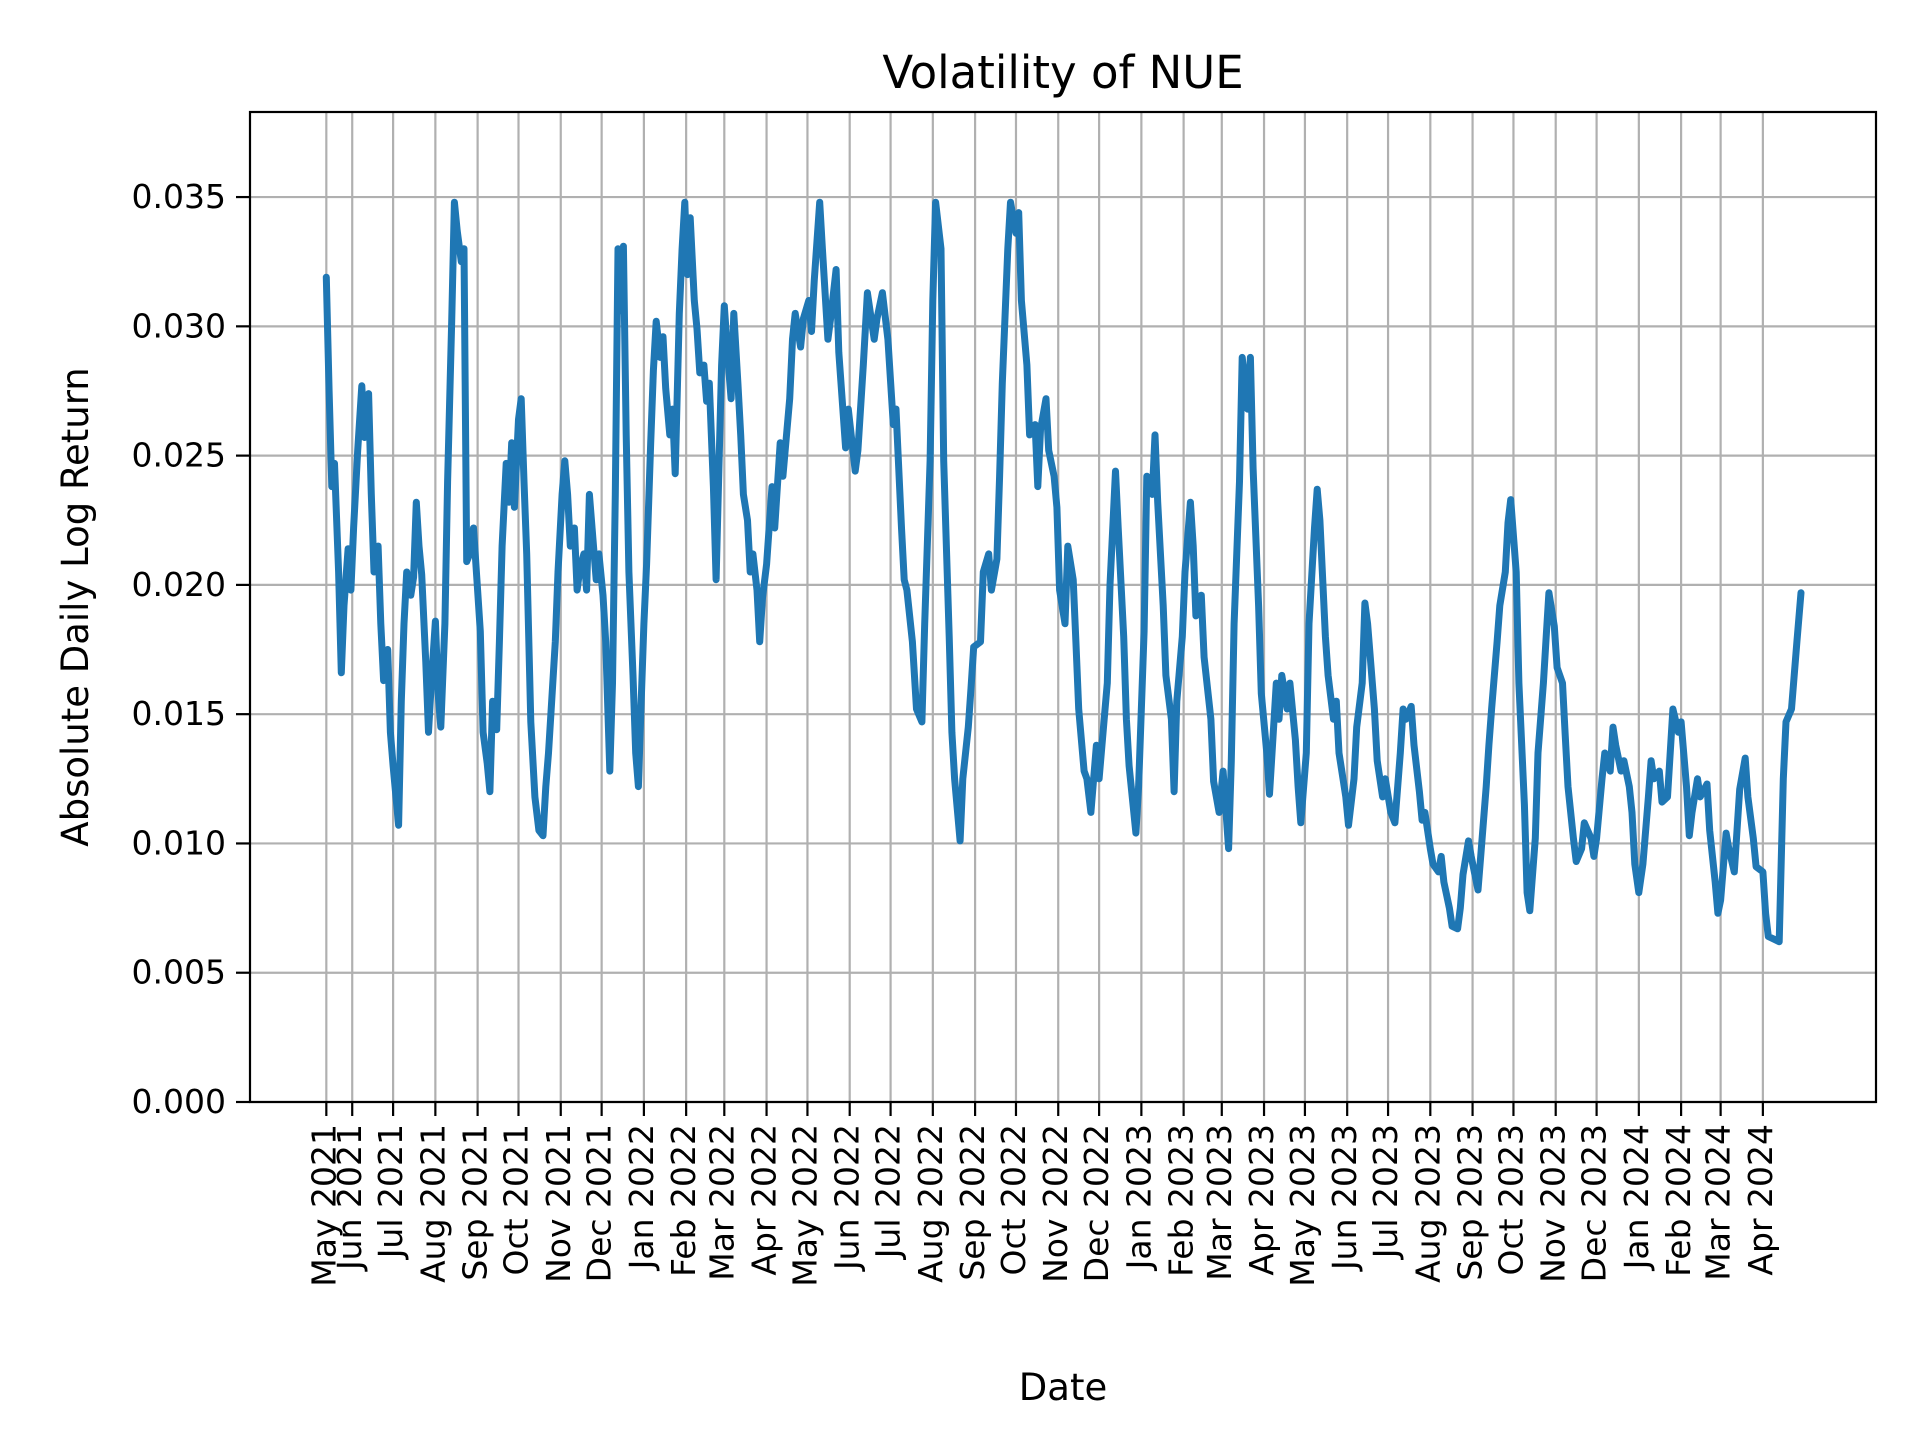 The height and width of the screenshot is (1444, 1920). I want to click on x-tick-label: Jul 2023, so click(1385, 1192).